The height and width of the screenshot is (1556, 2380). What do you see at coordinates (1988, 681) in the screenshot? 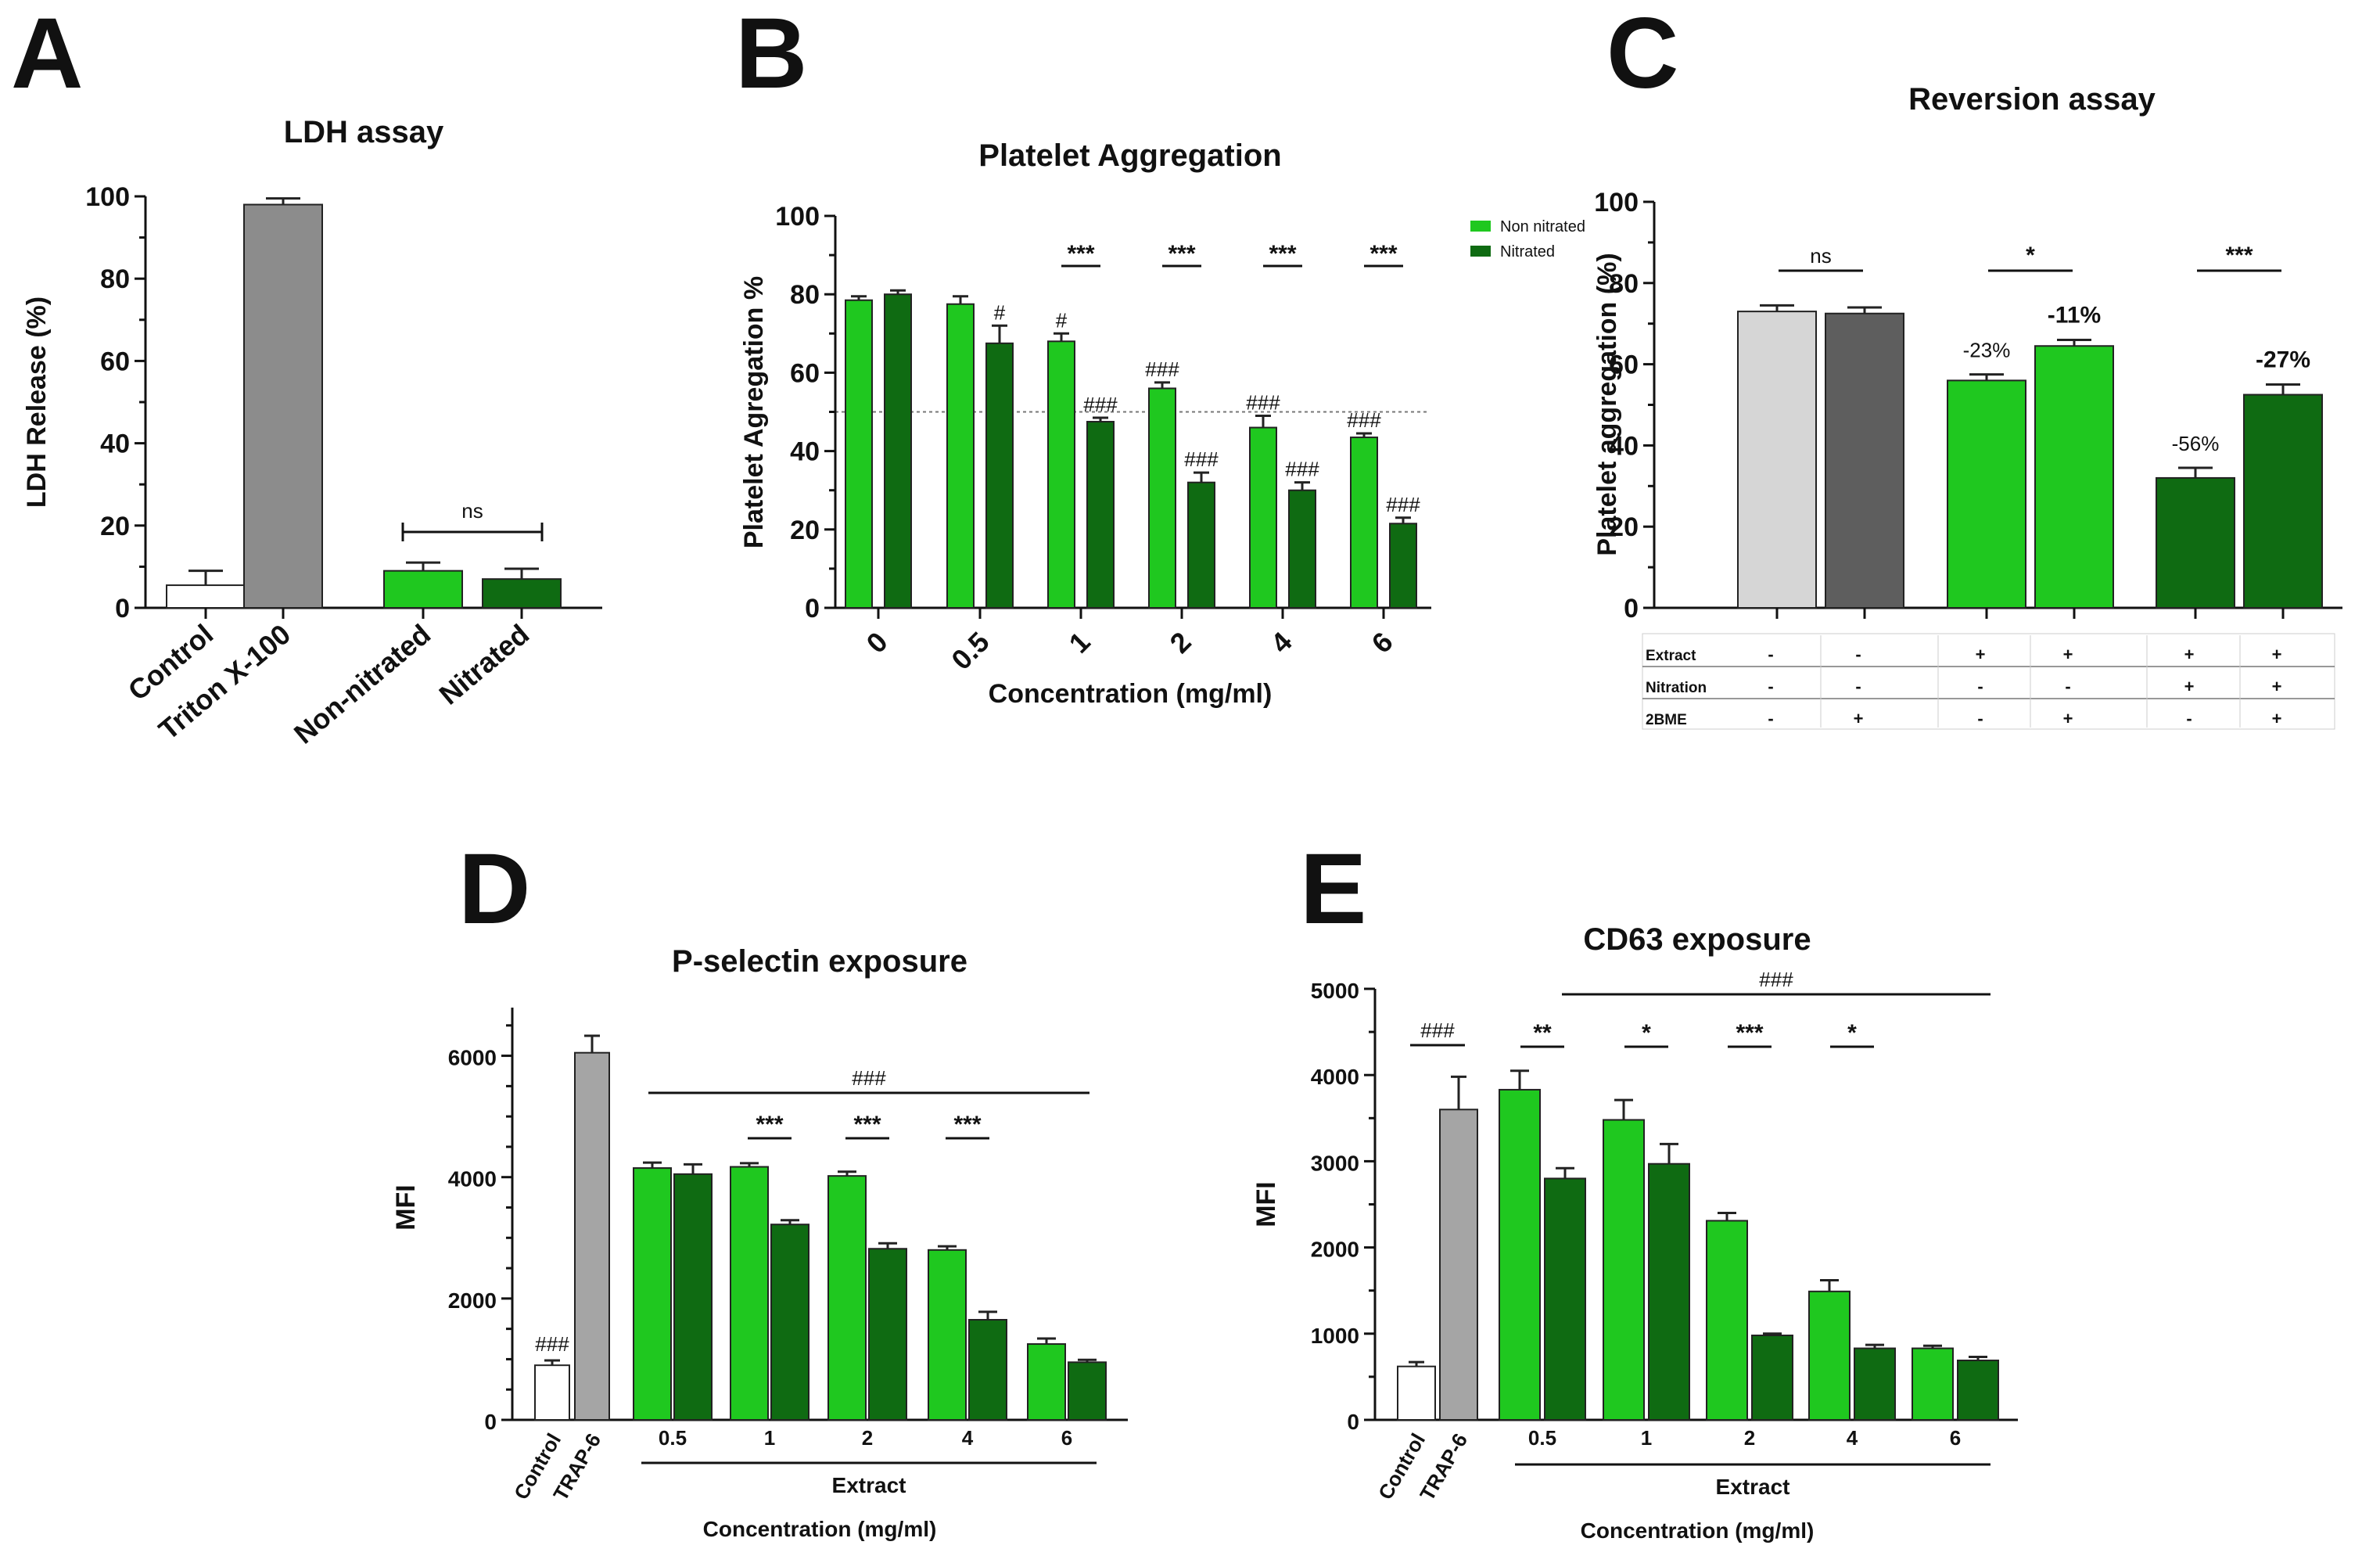
I see `condition-table-c: Extract - - + + + + Nitration - - - - + +2BME - + - + - +` at bounding box center [1988, 681].